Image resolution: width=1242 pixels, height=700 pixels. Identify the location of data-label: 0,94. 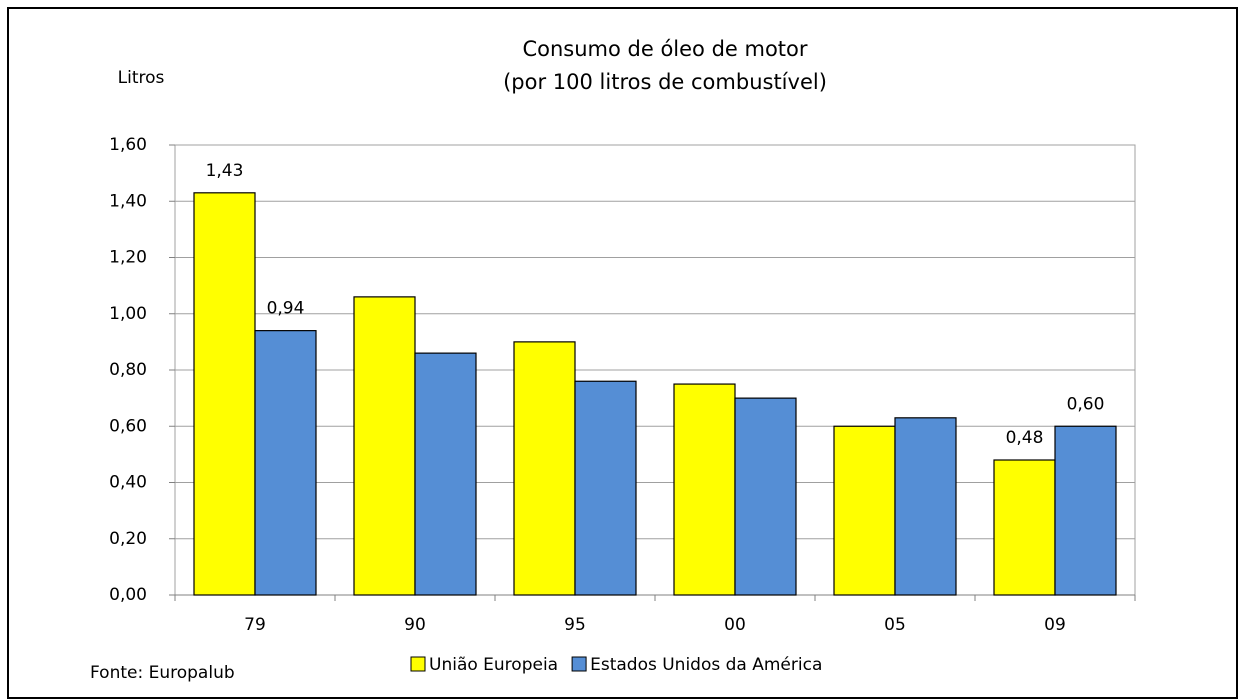
(286, 309).